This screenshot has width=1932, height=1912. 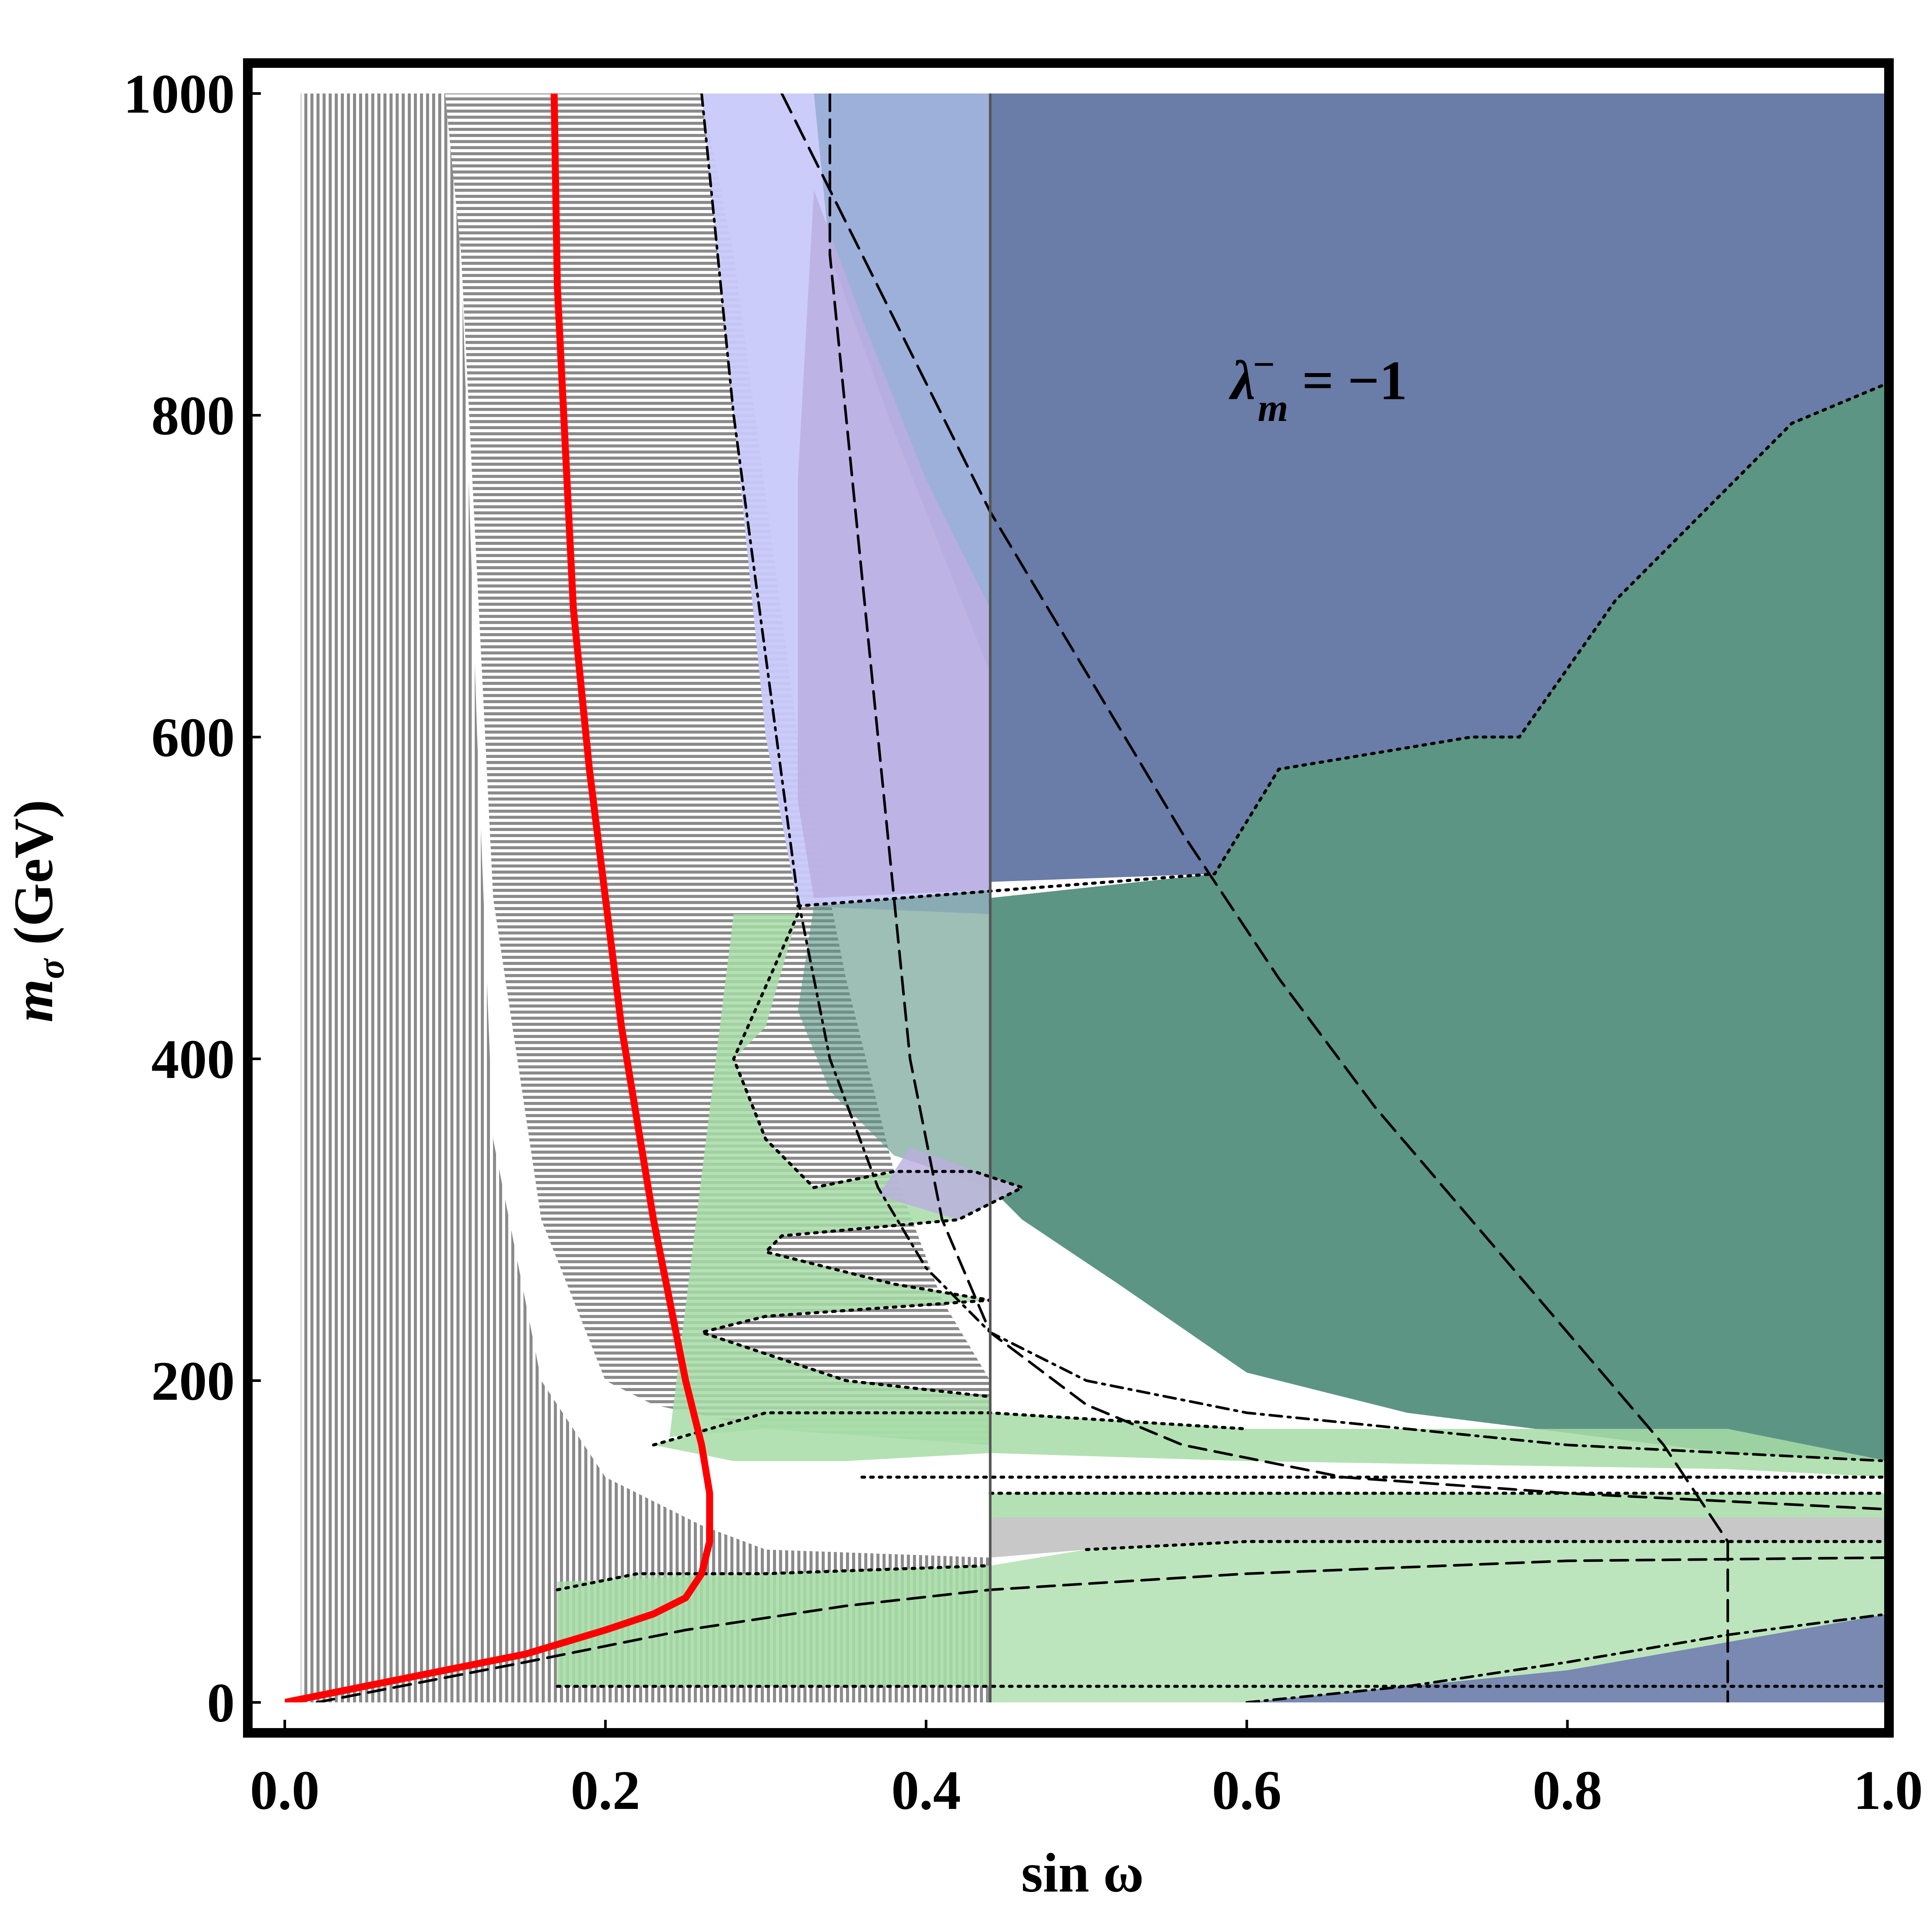 What do you see at coordinates (1082, 1873) in the screenshot?
I see `x-axis-title: sin ω` at bounding box center [1082, 1873].